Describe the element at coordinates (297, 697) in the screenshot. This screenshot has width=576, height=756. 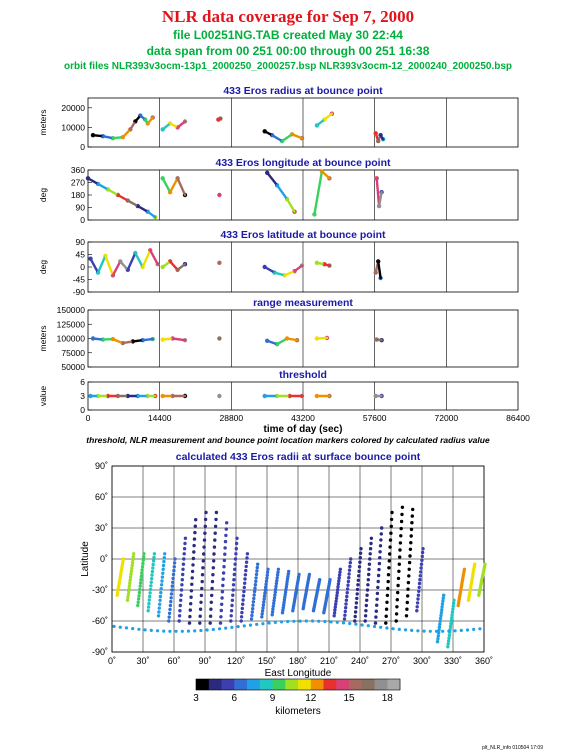
I see `colorbar: 3 6 9 12 15 18 kilometers` at that location.